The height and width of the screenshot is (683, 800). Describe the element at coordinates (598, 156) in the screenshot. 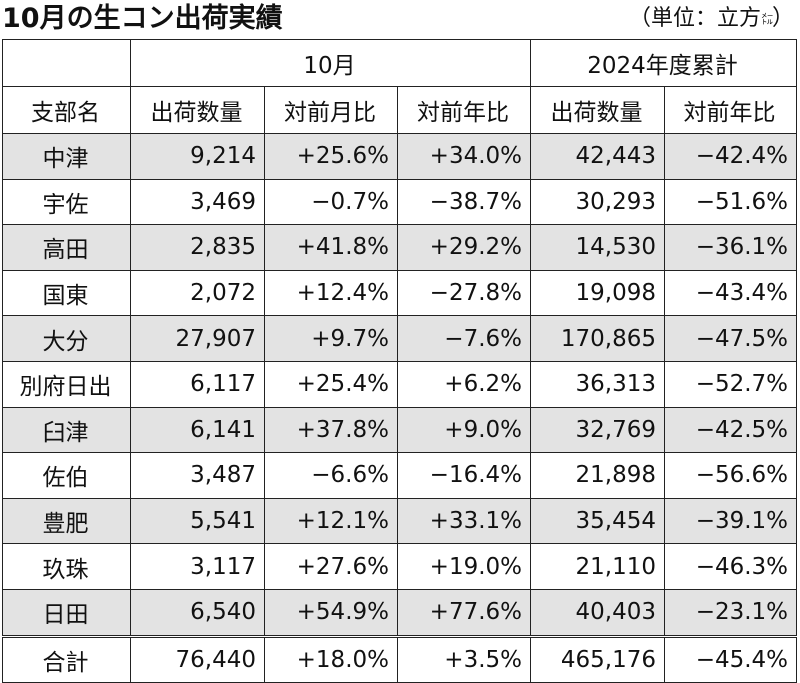

I see `year-qty-cell: 42,443` at that location.